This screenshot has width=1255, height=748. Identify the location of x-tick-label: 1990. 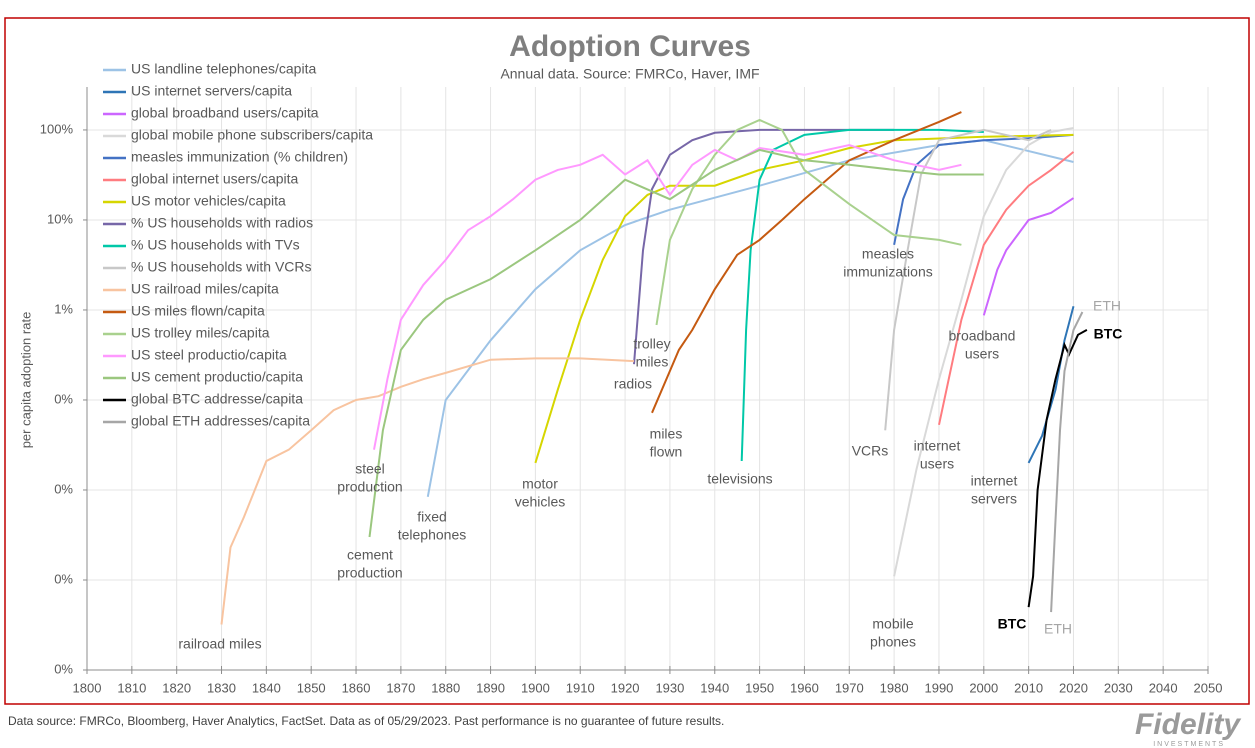
(938, 687).